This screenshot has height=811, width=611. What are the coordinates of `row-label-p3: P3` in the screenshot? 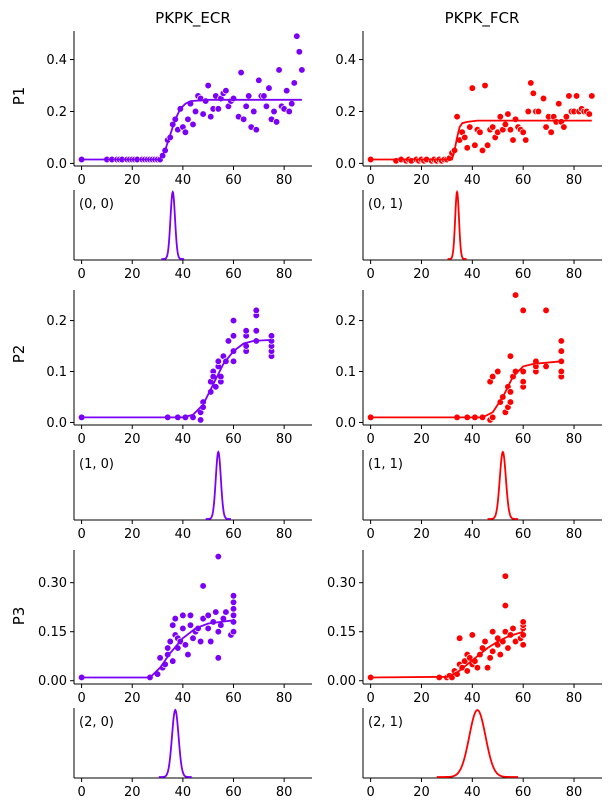 It's located at (19, 616).